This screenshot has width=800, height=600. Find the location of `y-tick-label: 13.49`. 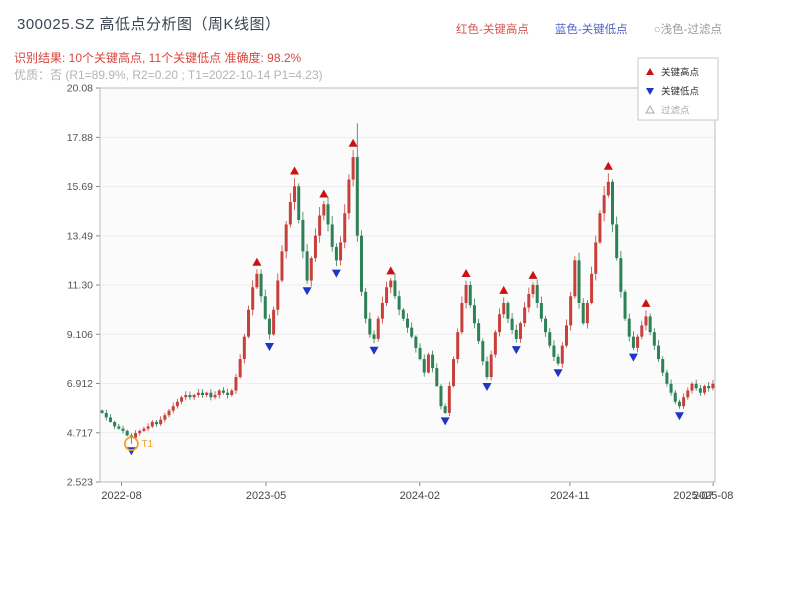

y-tick-label: 13.49 is located at coordinates (80, 236).